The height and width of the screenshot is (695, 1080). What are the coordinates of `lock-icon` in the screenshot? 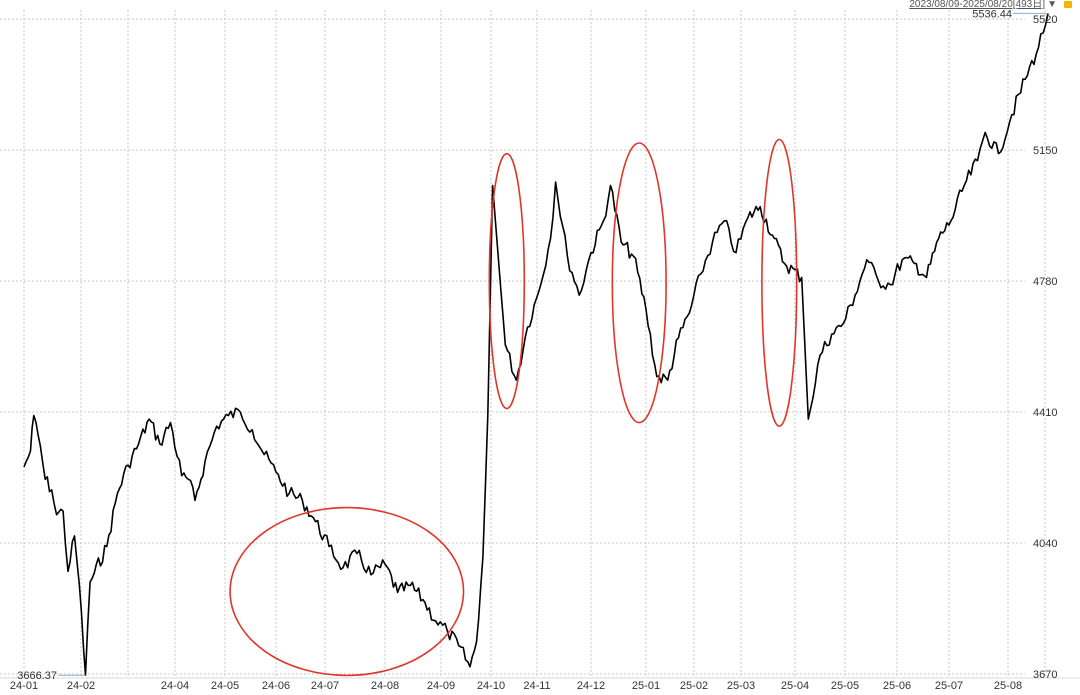 It's located at (1068, 4).